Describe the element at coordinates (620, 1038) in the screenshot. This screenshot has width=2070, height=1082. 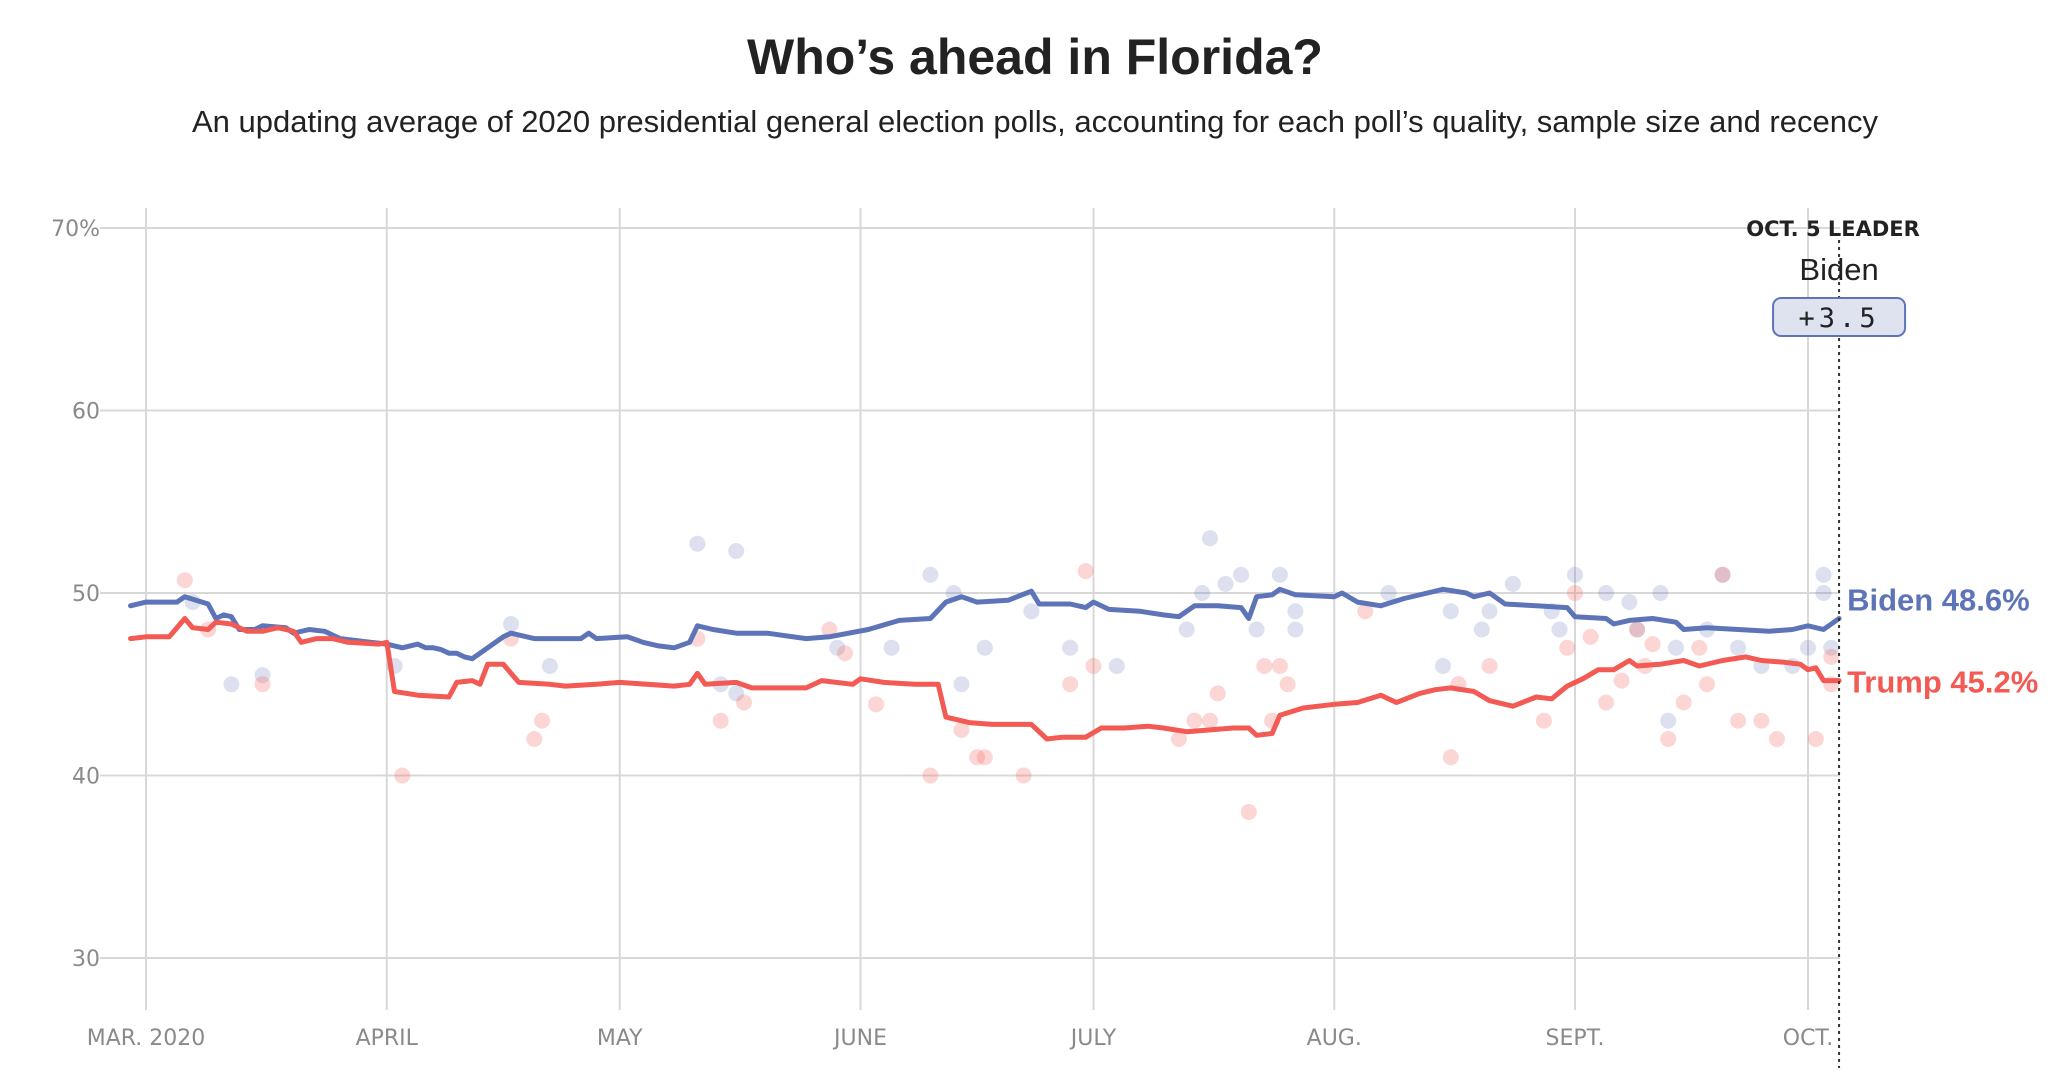
I see `x-tick-label: MAY` at that location.